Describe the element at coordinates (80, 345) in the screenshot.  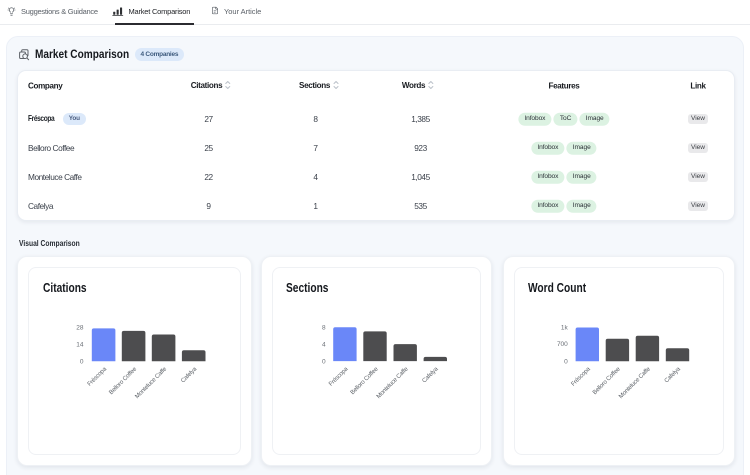
I see `svg-text: 14` at that location.